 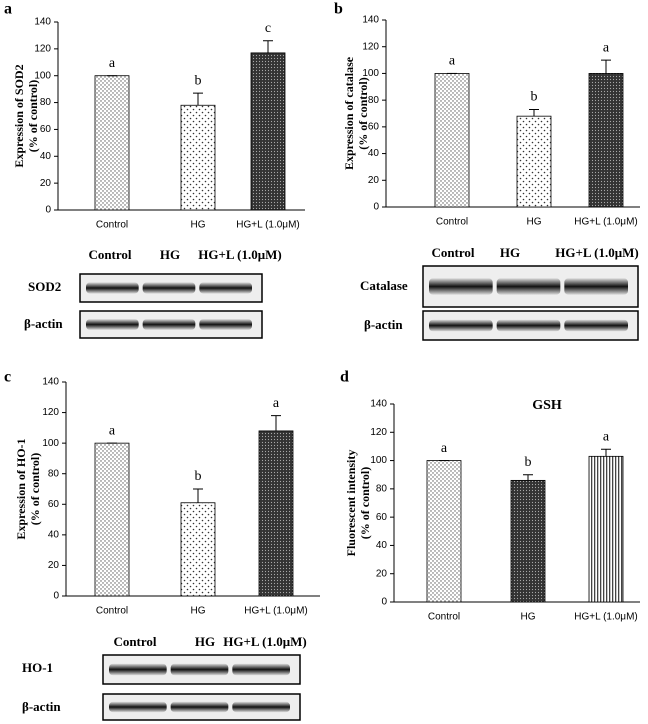 I want to click on blot-row-label: Catalase, so click(x=384, y=285).